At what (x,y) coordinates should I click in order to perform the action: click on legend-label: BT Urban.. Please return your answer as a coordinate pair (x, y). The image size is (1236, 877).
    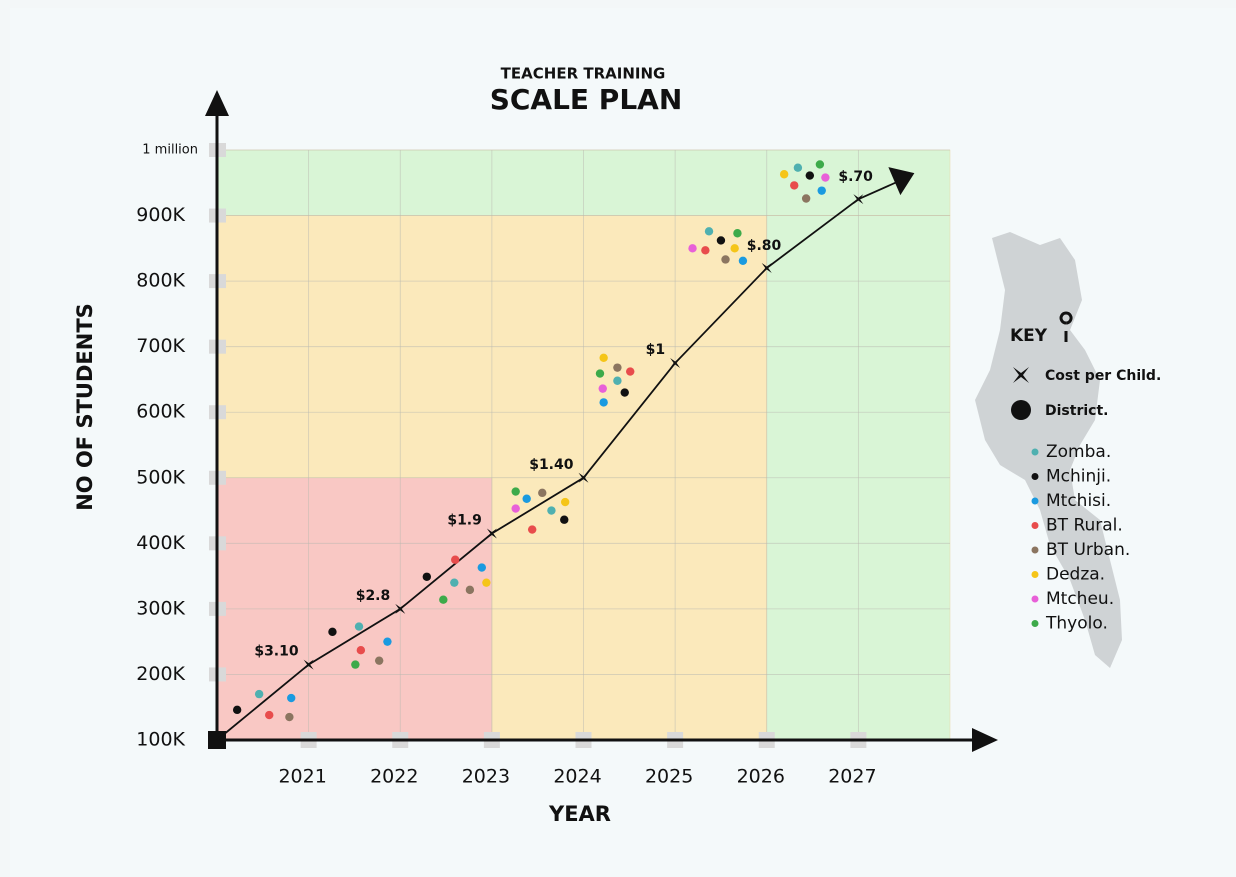
    Looking at the image, I should click on (1088, 550).